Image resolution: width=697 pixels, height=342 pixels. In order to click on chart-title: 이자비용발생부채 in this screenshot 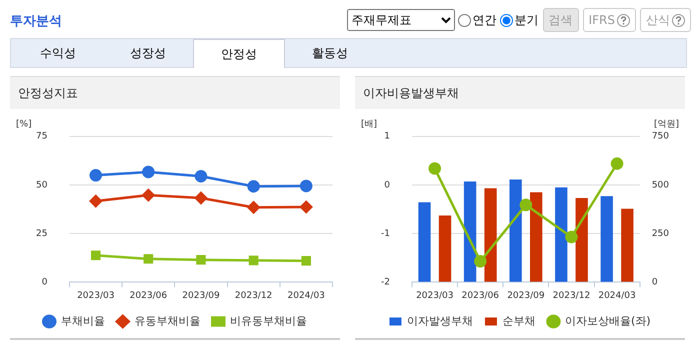, I will do `click(520, 92)`.